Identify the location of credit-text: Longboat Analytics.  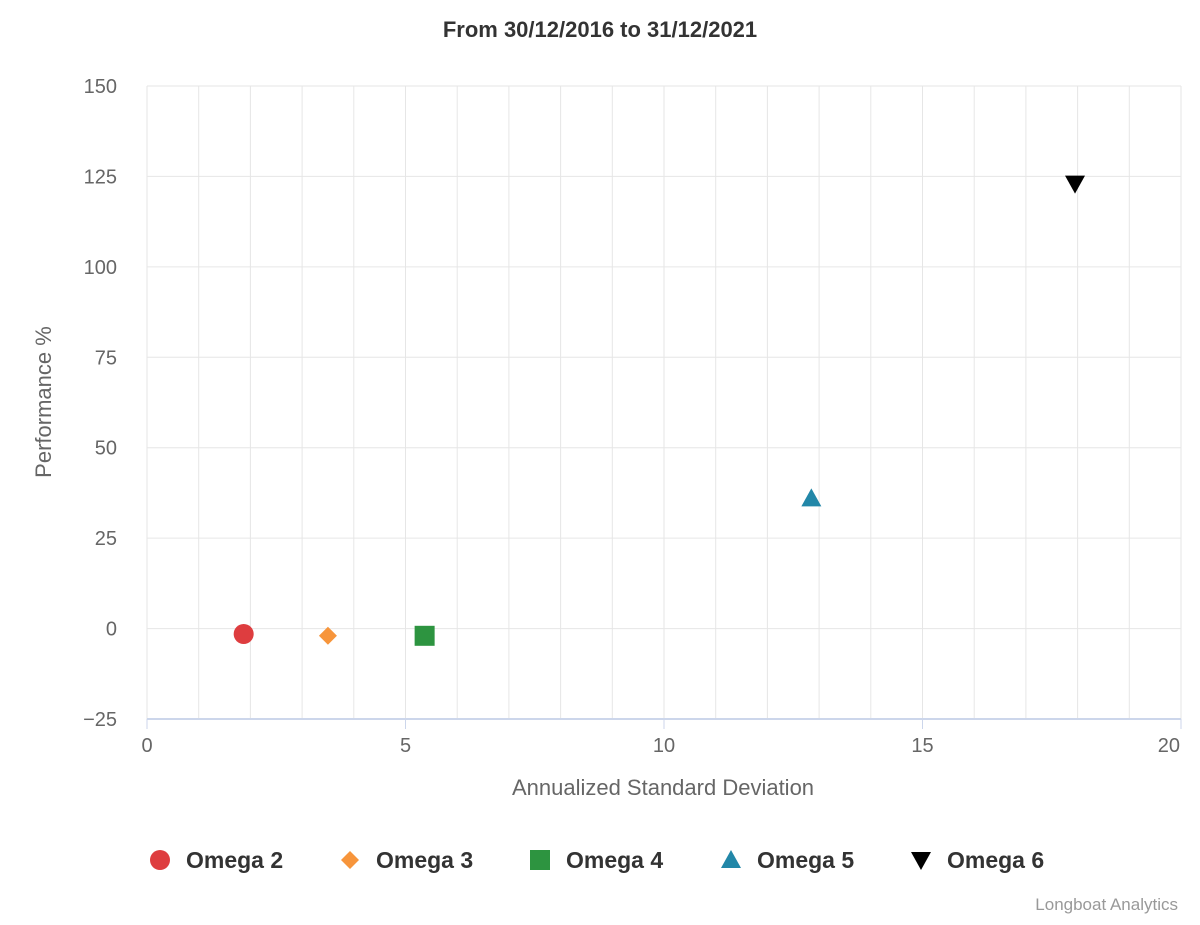
(1106, 904).